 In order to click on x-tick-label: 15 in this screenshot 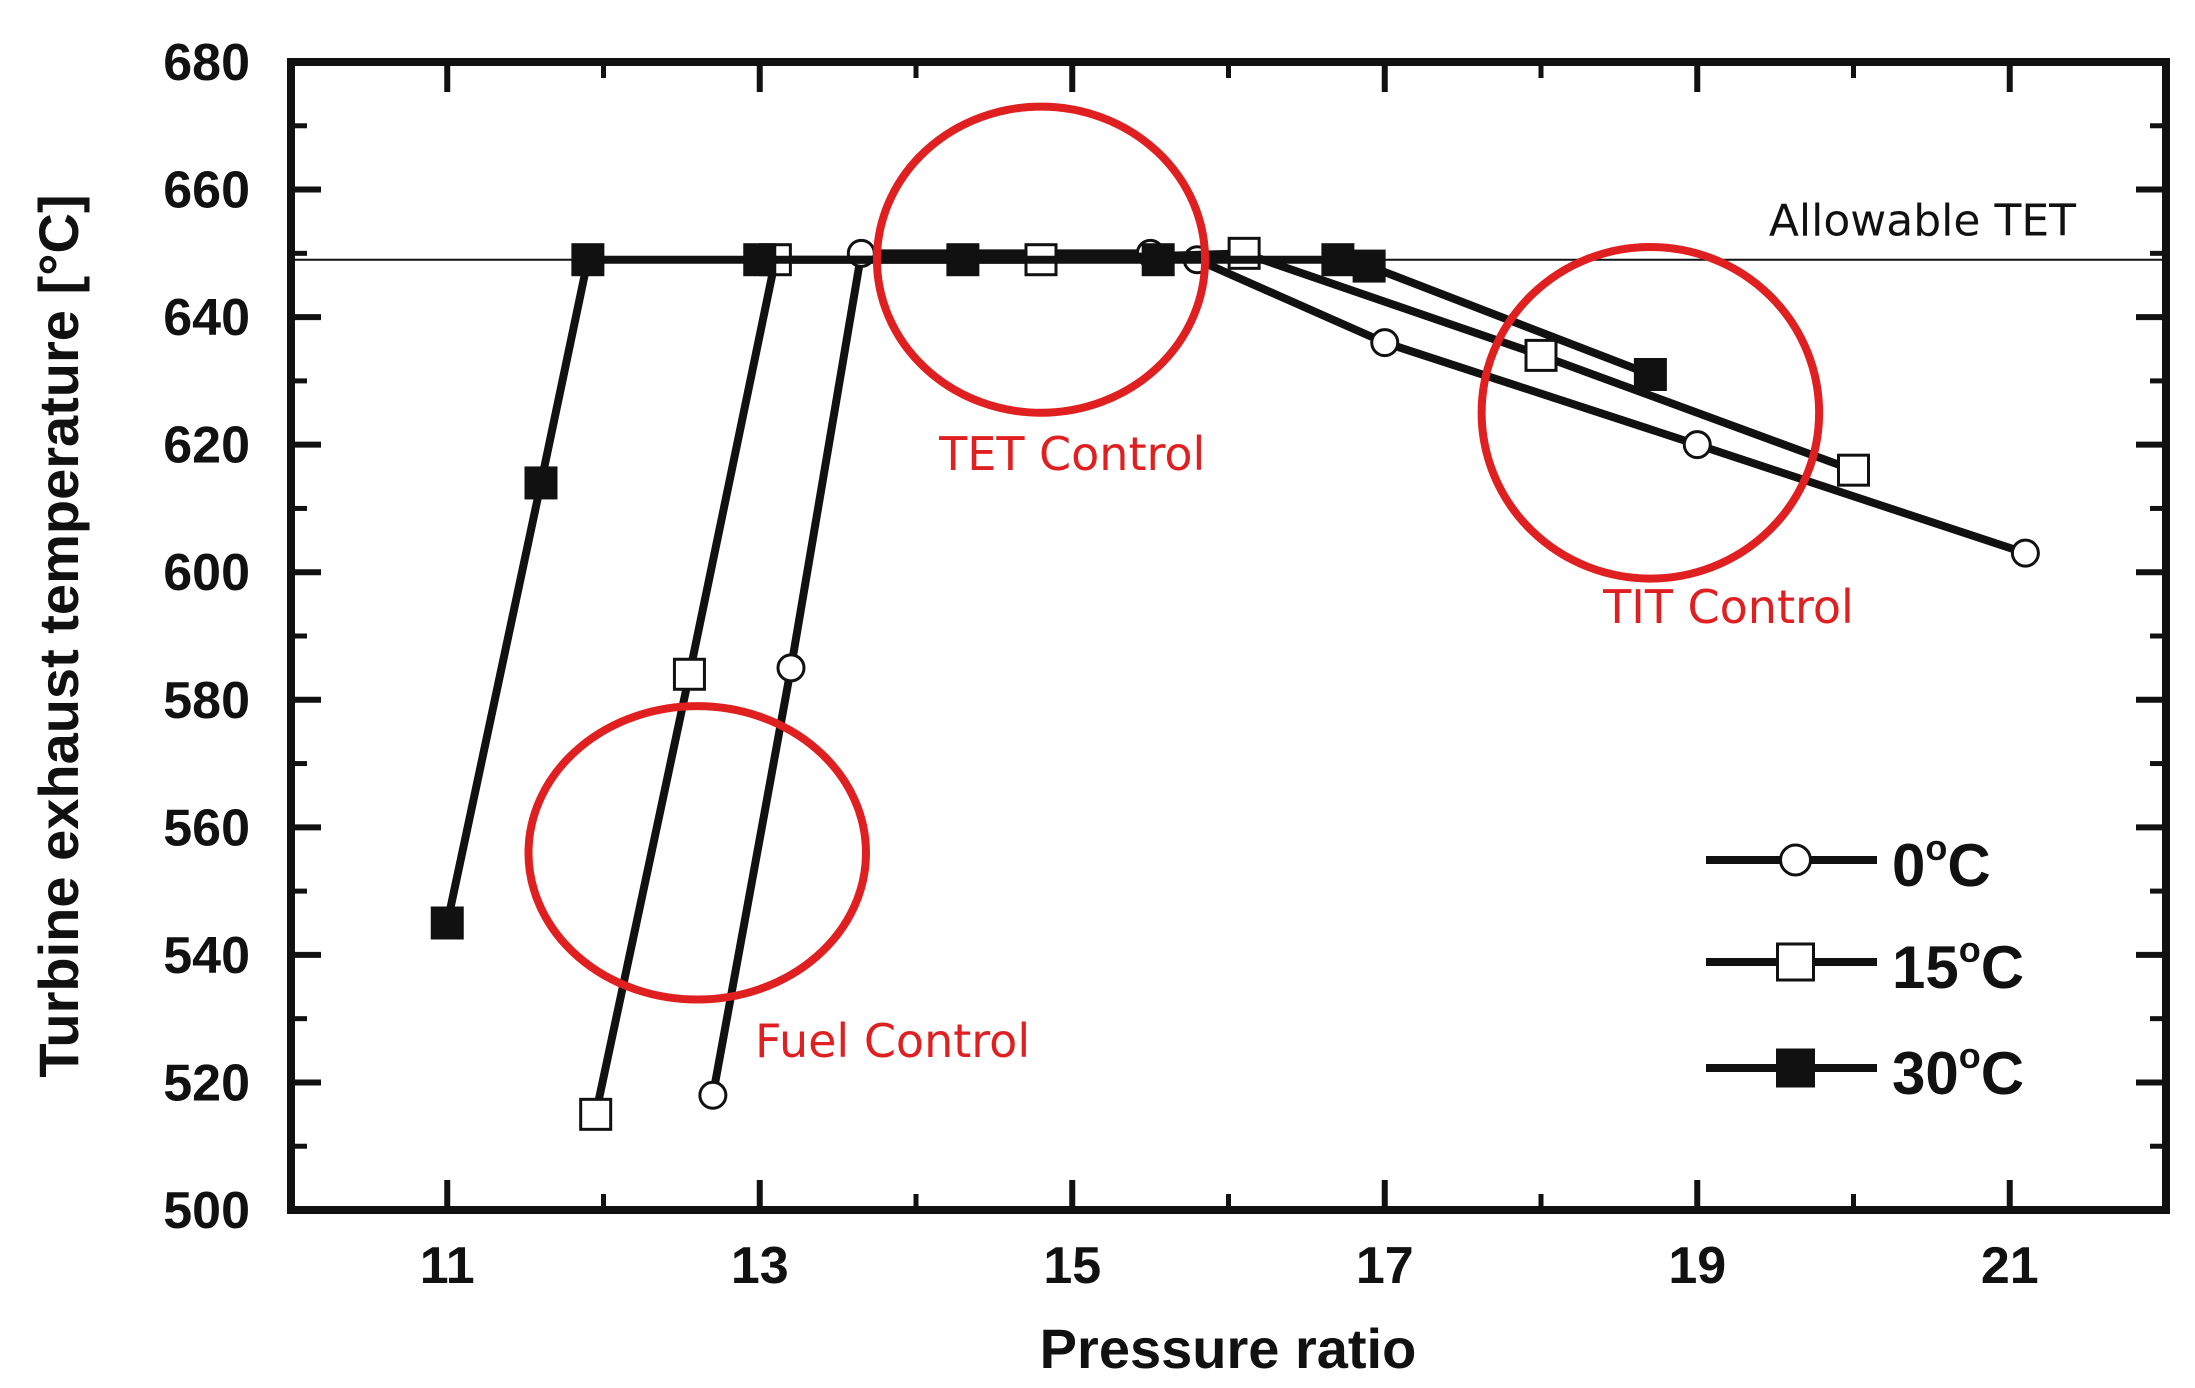, I will do `click(1072, 1266)`.